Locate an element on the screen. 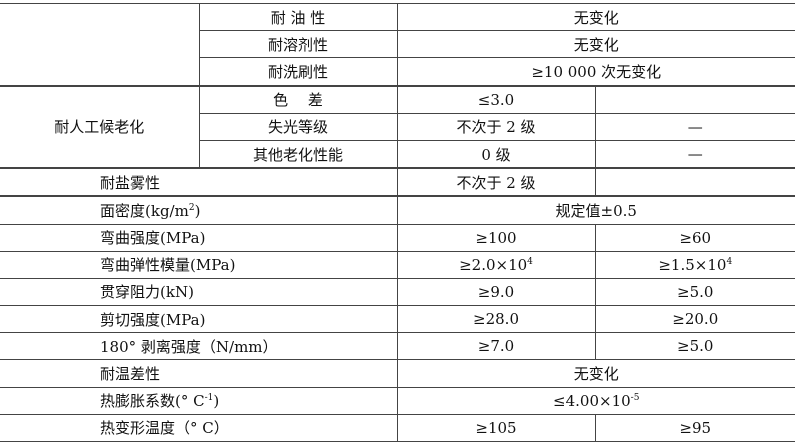 The height and width of the screenshot is (442, 795). table-row: 耐温差性 无变化 is located at coordinates (397, 373).